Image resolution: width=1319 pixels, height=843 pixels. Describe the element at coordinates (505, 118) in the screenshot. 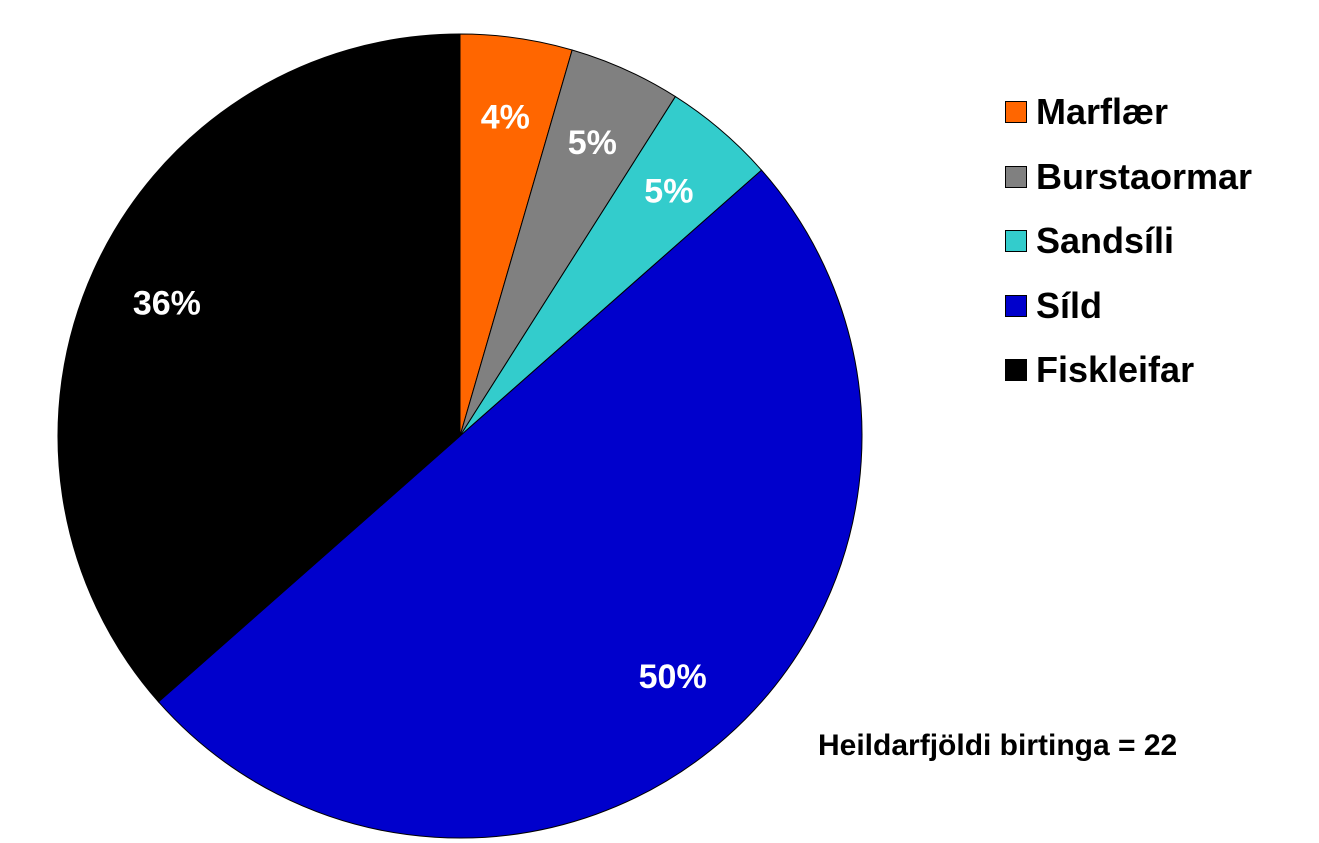

I see `pie-slice-label-marflaer: 4%` at that location.